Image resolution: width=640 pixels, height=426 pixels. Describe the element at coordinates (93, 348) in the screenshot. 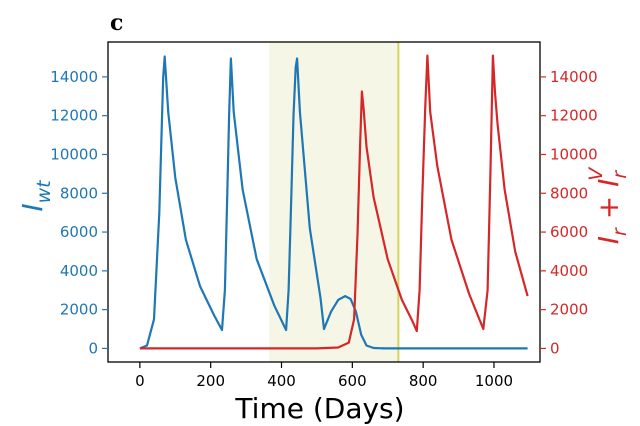

I see `left-y-tick-label: 0` at that location.